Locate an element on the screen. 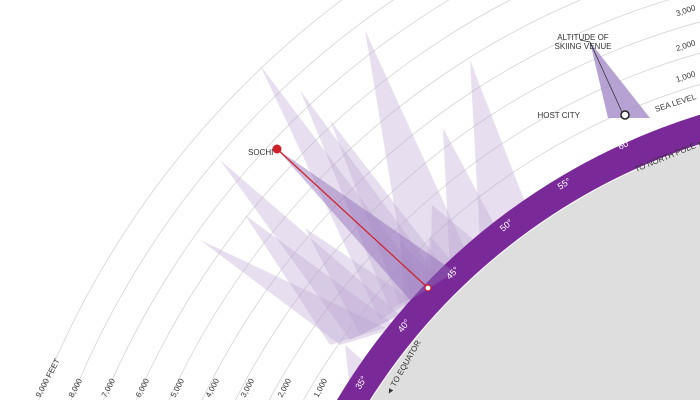  altitude-label: SEA LEVEL is located at coordinates (676, 103).